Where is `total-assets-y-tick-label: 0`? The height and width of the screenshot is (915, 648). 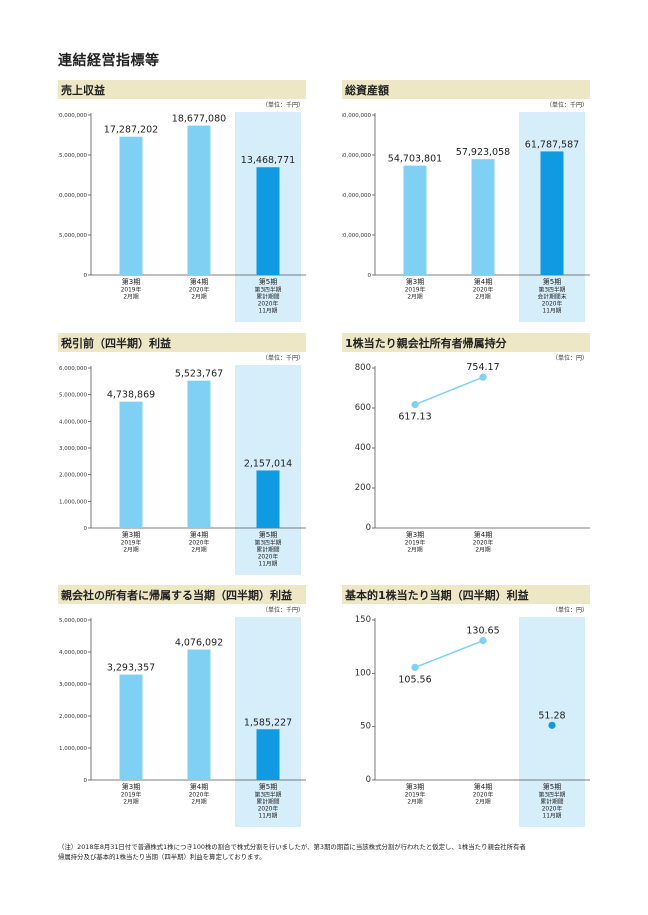
total-assets-y-tick-label: 0 is located at coordinates (370, 276).